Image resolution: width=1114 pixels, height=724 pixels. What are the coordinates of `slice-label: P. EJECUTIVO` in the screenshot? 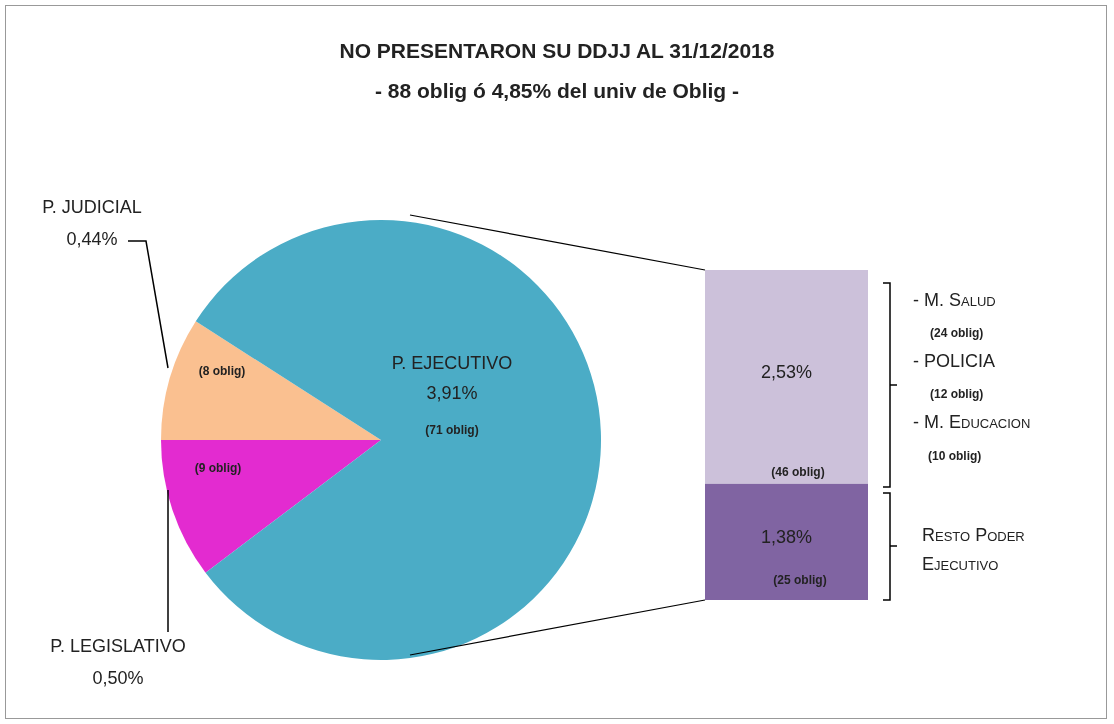 It's located at (452, 363).